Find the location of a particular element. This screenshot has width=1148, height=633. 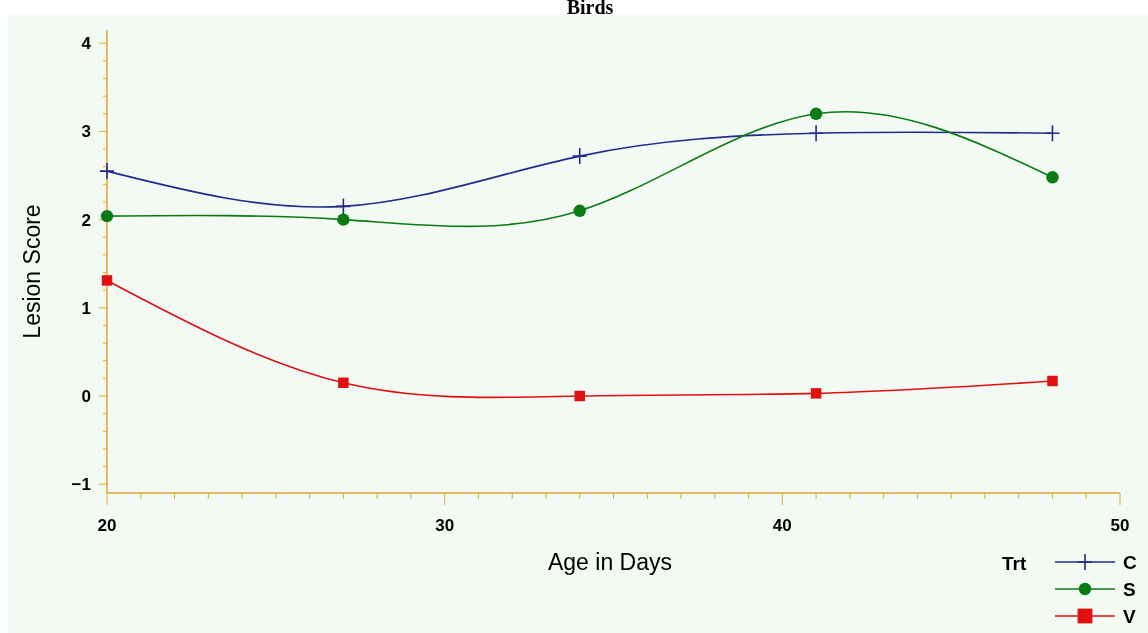

y-tick-label: 0 is located at coordinates (86, 396).